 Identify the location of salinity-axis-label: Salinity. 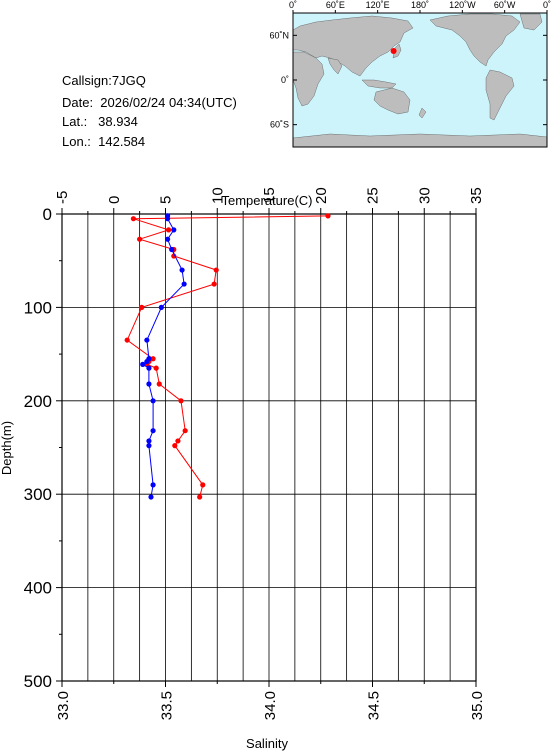
(267, 743).